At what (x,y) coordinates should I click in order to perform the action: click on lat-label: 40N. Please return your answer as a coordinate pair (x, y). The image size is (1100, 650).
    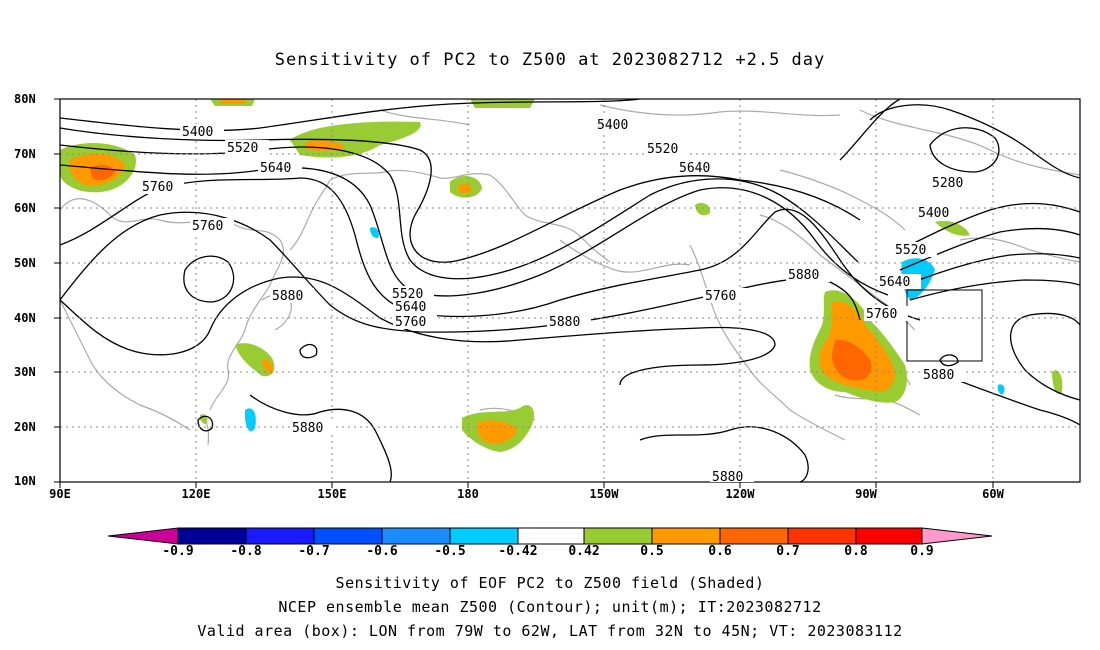
    Looking at the image, I should click on (25, 318).